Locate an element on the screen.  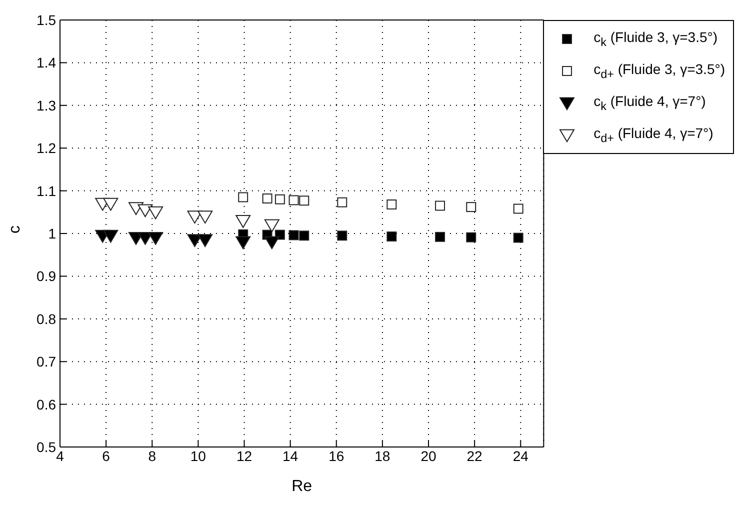
x-tick-label: 8 is located at coordinates (152, 456).